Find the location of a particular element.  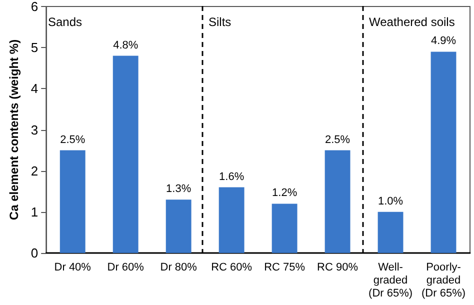

x-tick-label: Dr 60% is located at coordinates (125, 268).